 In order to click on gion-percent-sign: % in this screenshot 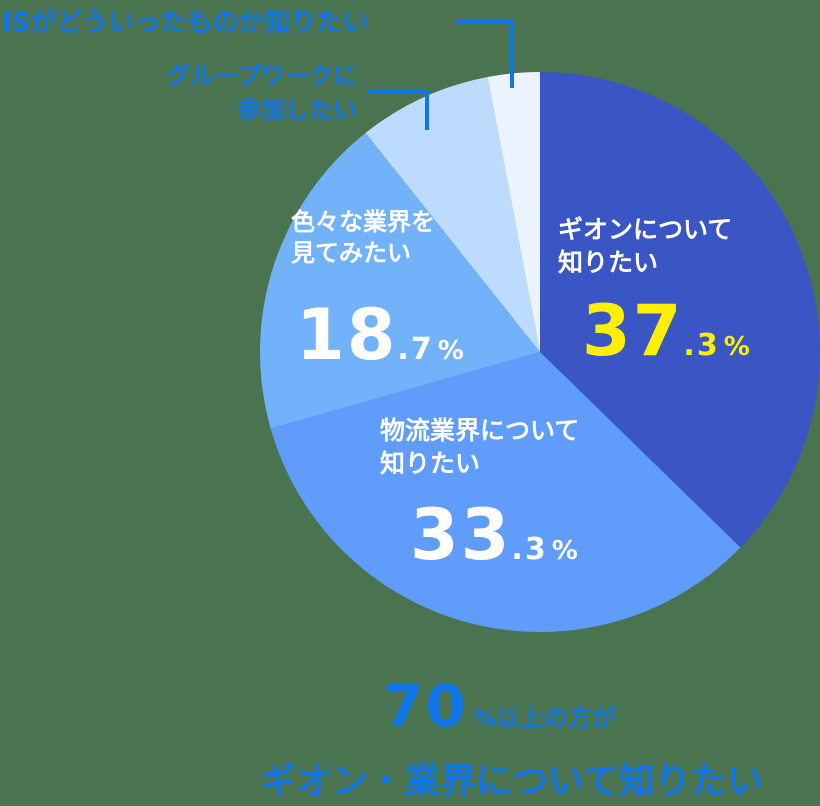, I will do `click(737, 347)`.